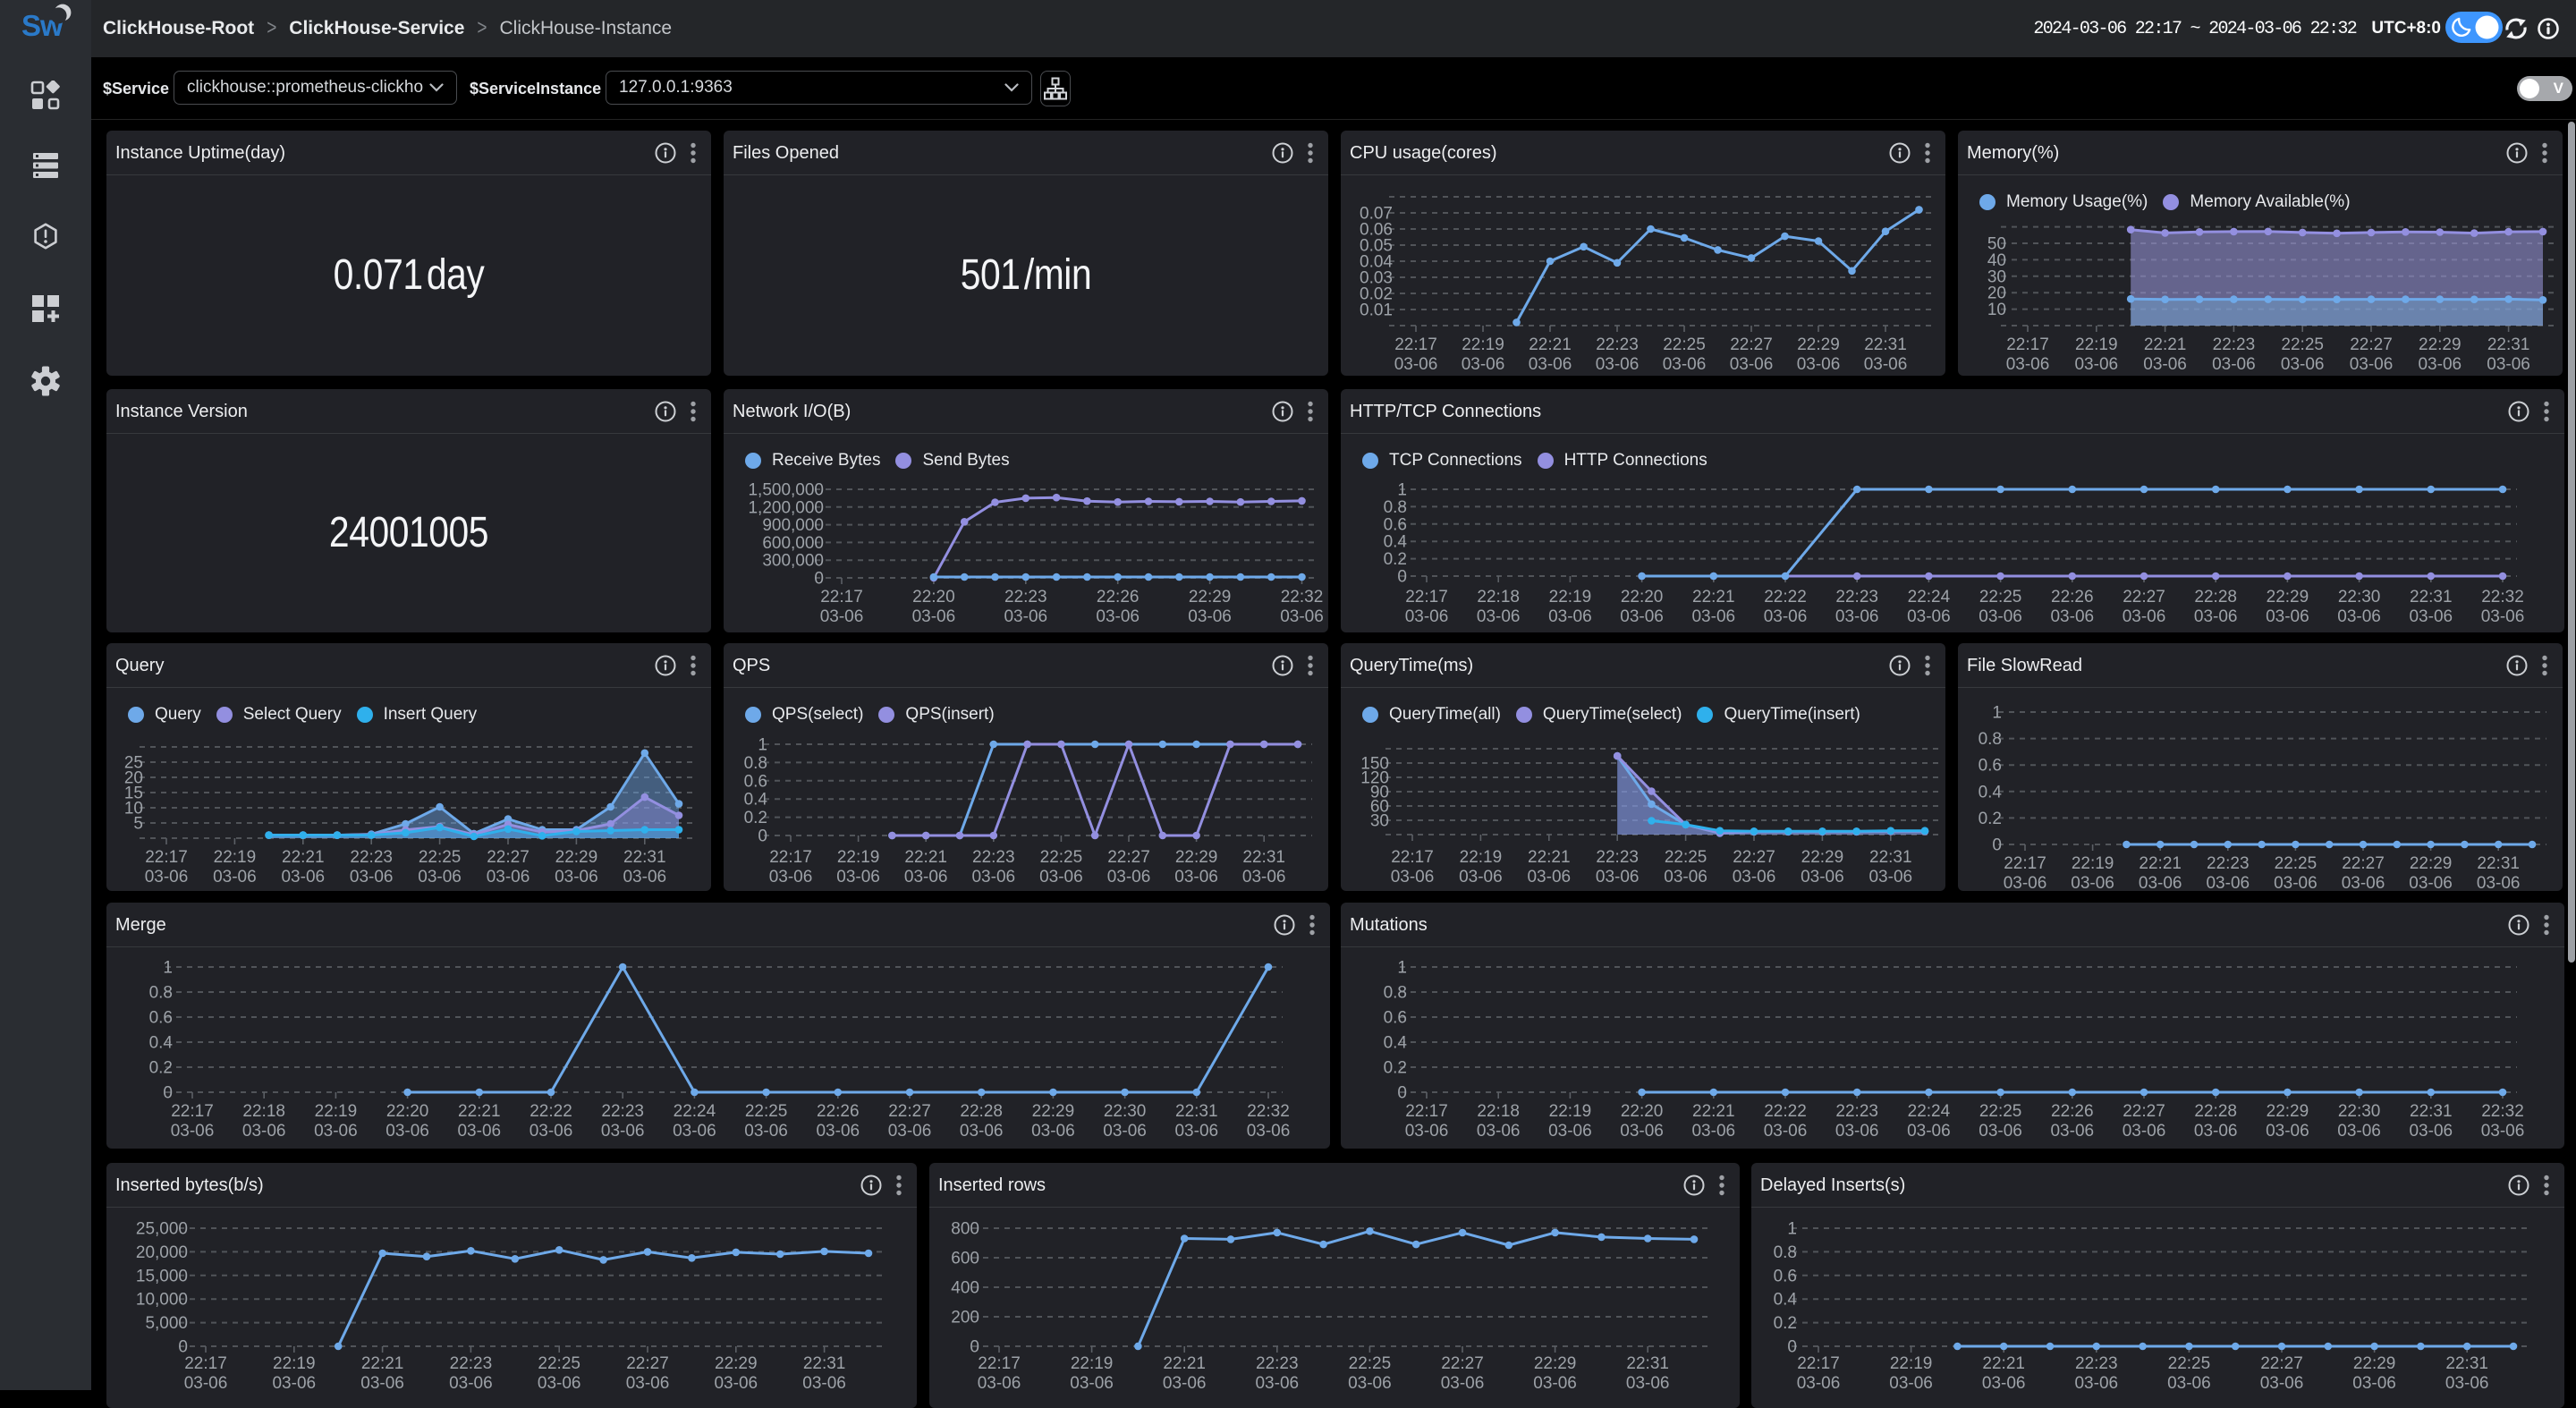 This screenshot has height=1408, width=2576. Describe the element at coordinates (793, 543) in the screenshot. I see `svg-text: 600,000` at that location.